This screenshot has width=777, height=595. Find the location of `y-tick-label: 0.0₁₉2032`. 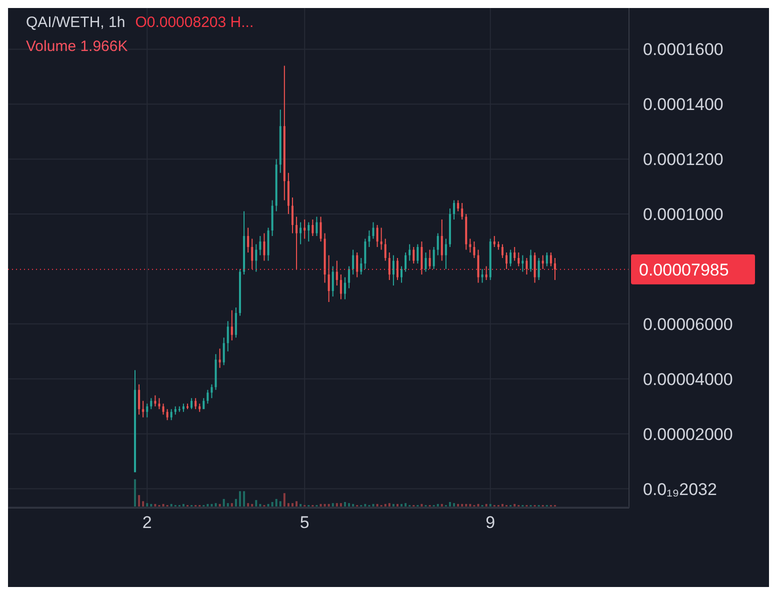

y-tick-label: 0.0₁₉2032 is located at coordinates (680, 489).